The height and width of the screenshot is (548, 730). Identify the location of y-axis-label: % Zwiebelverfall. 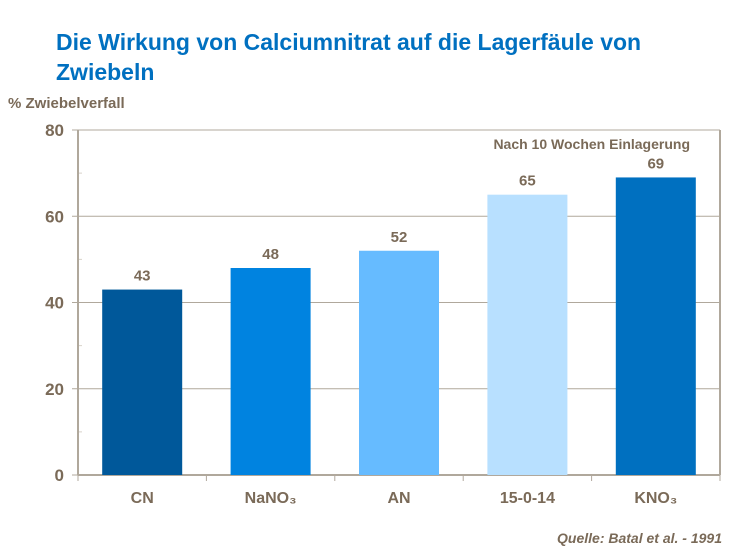
(66, 103).